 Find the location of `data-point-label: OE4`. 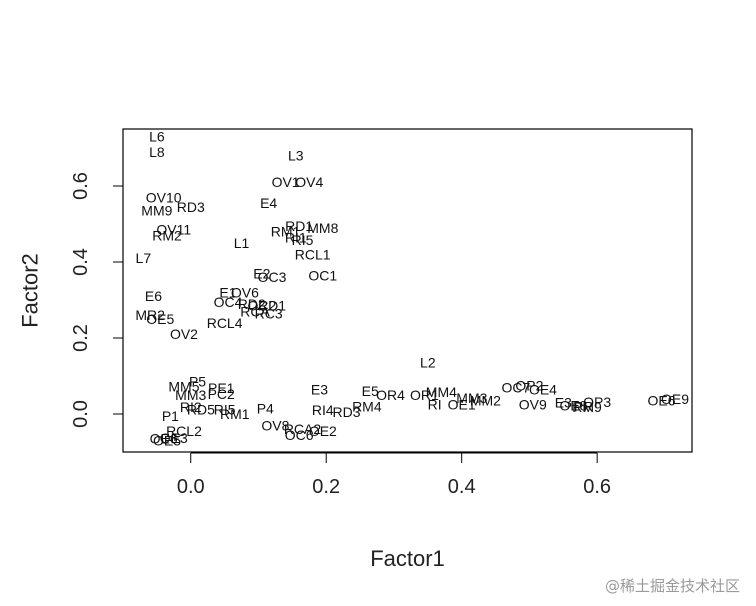

data-point-label: OE4 is located at coordinates (543, 389).